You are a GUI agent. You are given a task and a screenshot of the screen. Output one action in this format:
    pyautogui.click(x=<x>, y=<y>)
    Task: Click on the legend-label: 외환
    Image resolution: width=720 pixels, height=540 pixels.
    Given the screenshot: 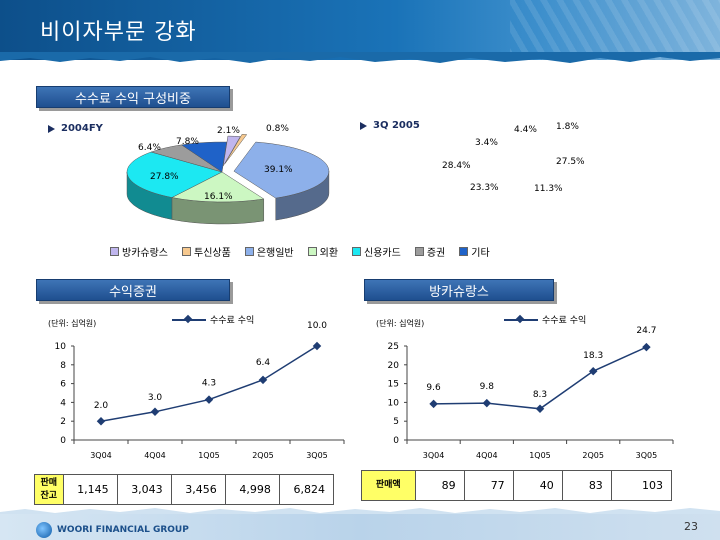 What is the action you would take?
    pyautogui.click(x=329, y=253)
    